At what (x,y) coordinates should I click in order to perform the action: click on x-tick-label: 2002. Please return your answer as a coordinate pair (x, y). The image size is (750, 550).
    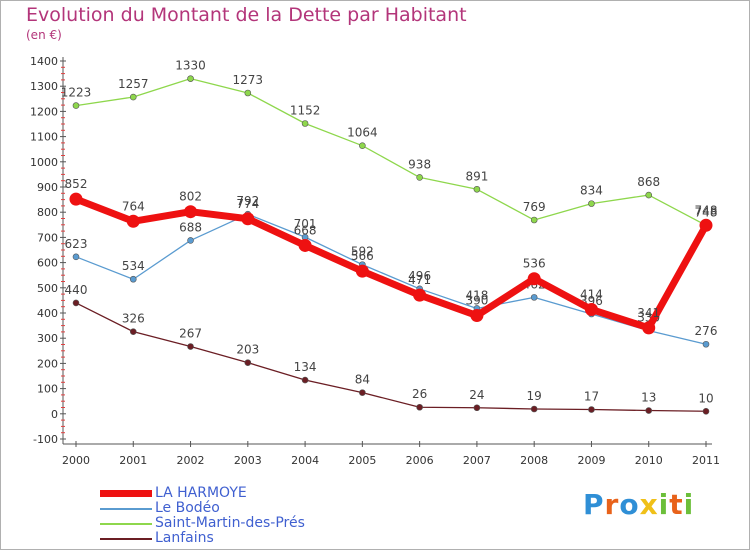
    Looking at the image, I should click on (191, 460).